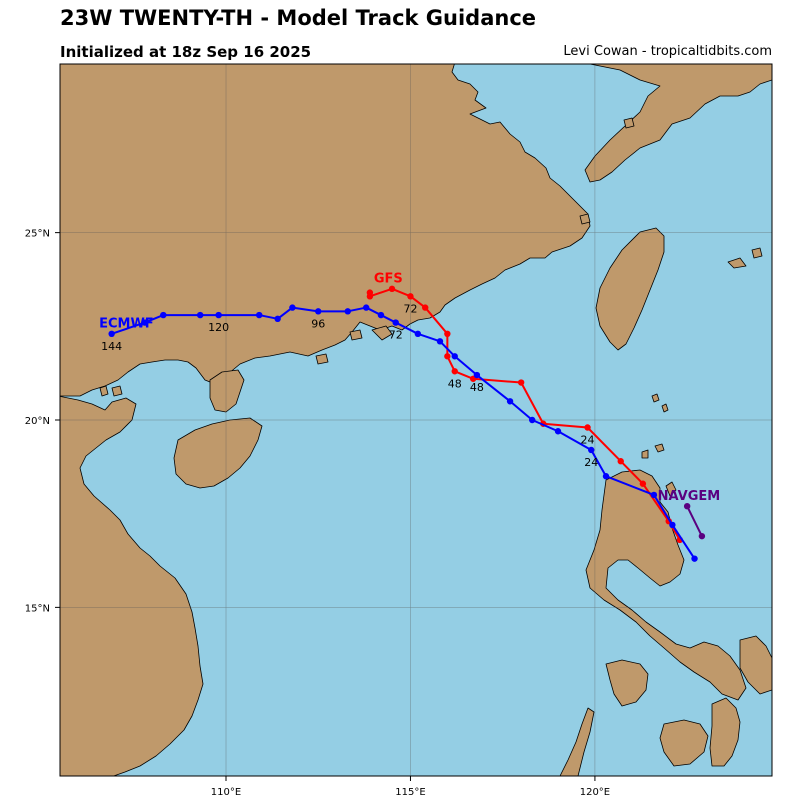 This screenshot has width=800, height=800. What do you see at coordinates (694, 521) in the screenshot?
I see `navgem-track-line` at bounding box center [694, 521].